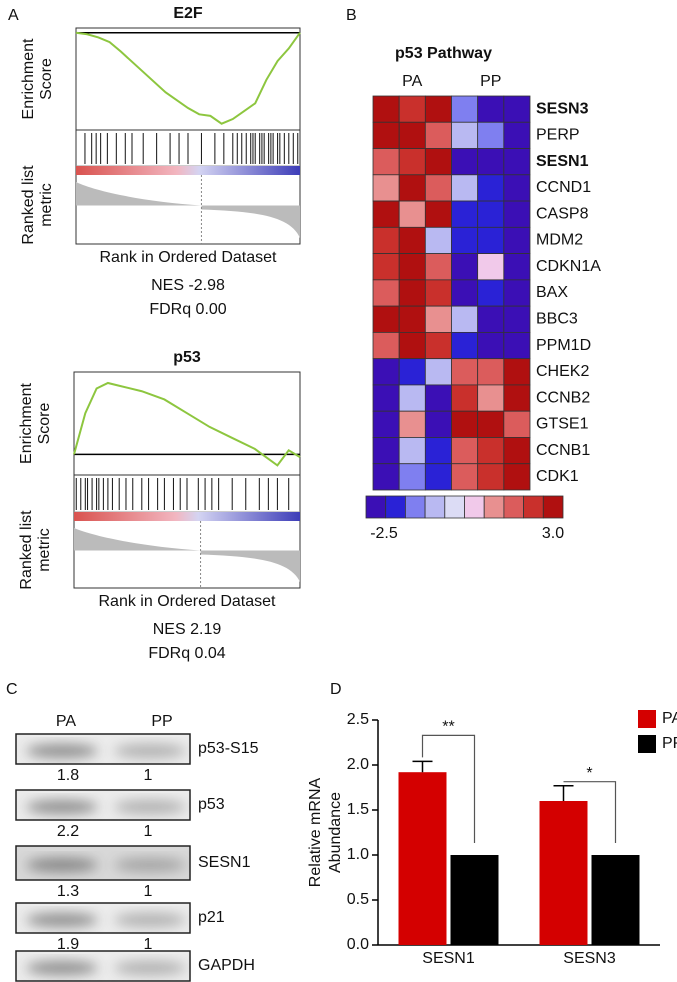  Describe the element at coordinates (187, 555) in the screenshot. I see `ranked-metric` at that location.